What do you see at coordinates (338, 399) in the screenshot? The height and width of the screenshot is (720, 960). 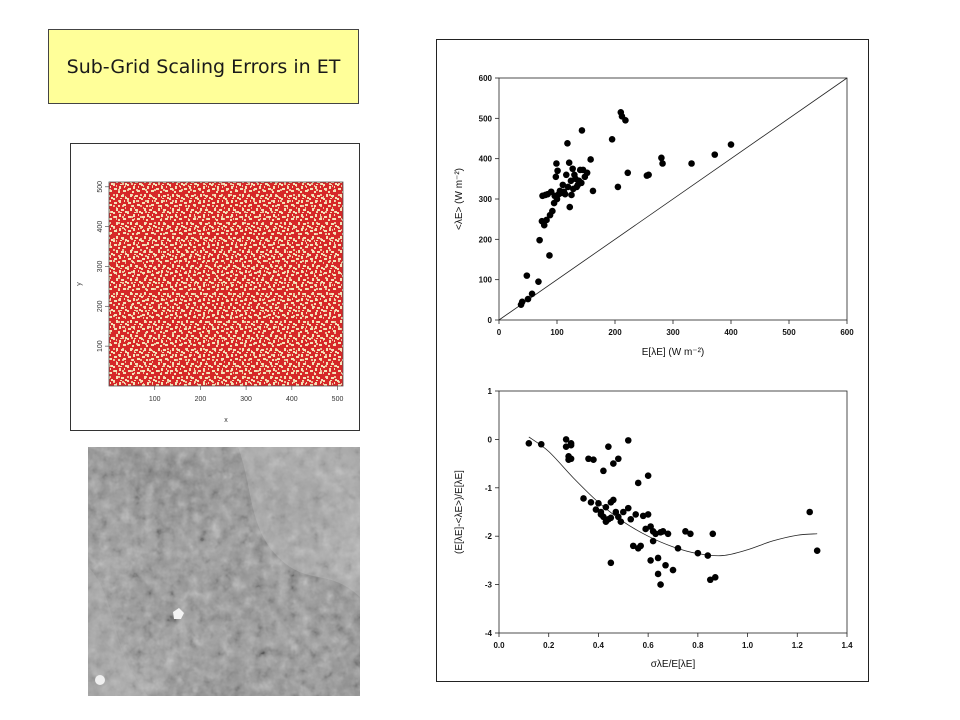 I see `random-field-x-tick-label: 500` at bounding box center [338, 399].